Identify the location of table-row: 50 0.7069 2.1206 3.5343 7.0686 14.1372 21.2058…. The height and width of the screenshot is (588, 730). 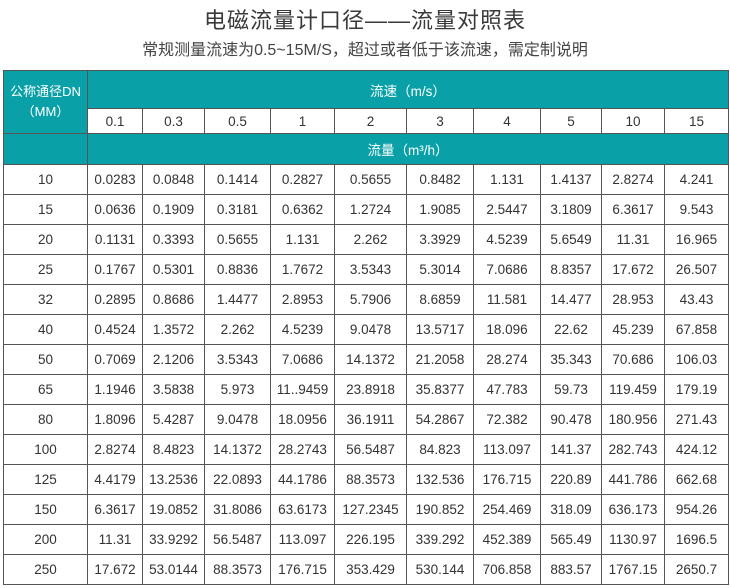
(366, 359).